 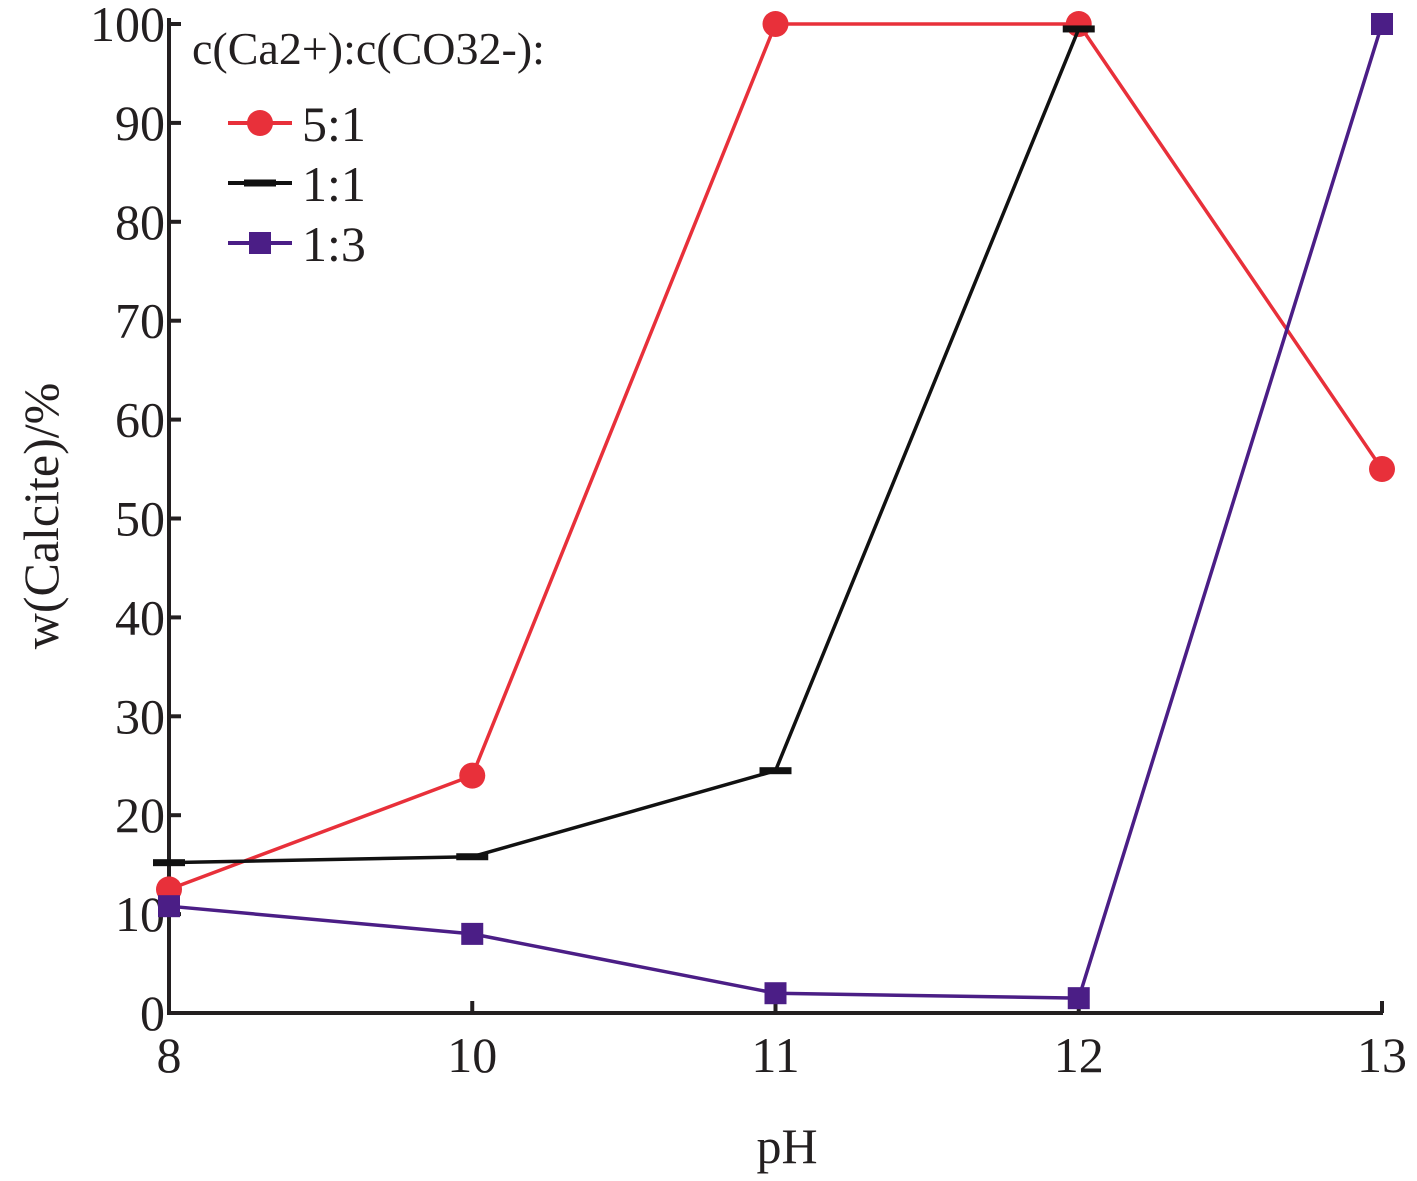 What do you see at coordinates (1079, 1055) in the screenshot?
I see `x-tick-label: 12` at bounding box center [1079, 1055].